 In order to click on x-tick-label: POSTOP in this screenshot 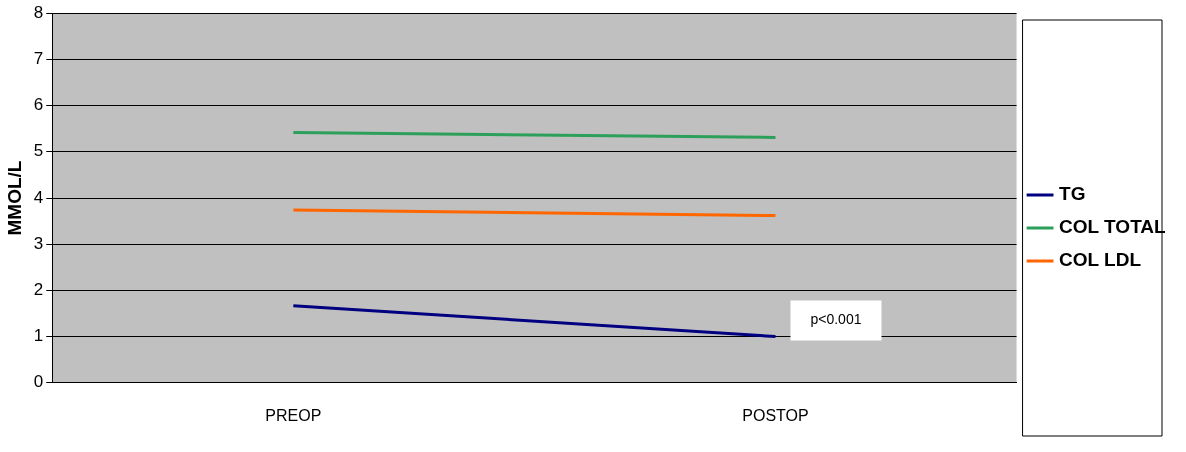, I will do `click(775, 415)`.